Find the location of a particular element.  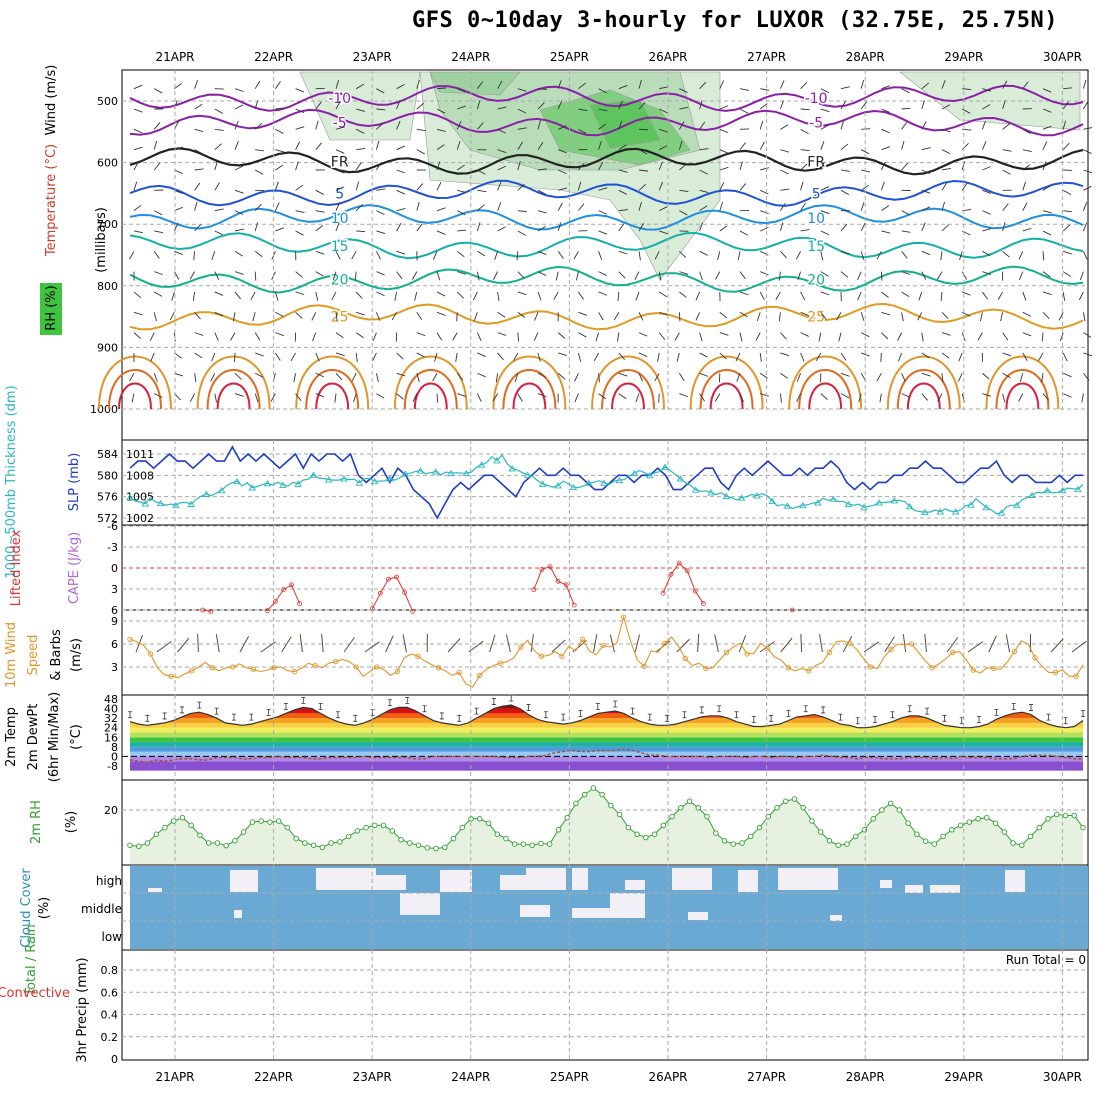

li-tick-label: 3 is located at coordinates (114, 589).